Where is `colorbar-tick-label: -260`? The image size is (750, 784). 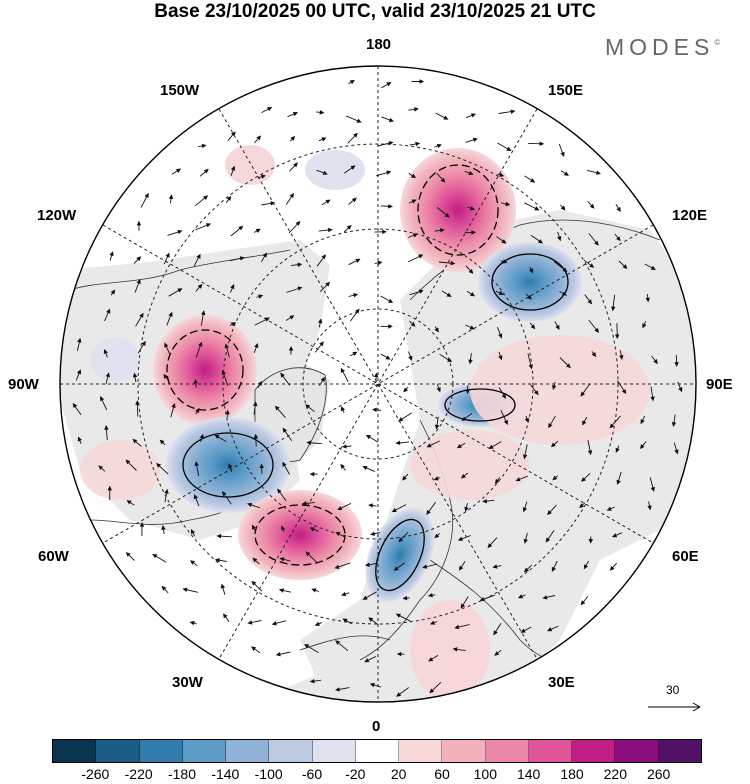
colorbar-tick-label: -260 is located at coordinates (95, 774).